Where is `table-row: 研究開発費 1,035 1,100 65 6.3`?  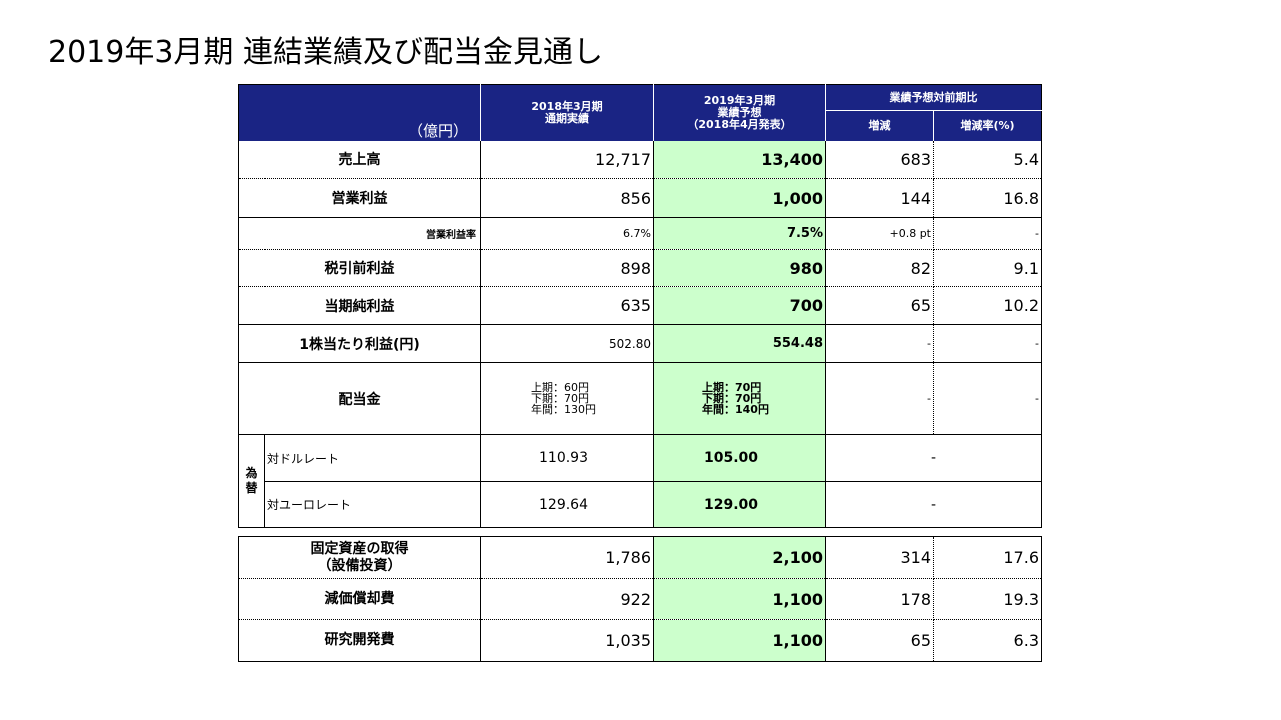 table-row: 研究開発費 1,035 1,100 65 6.3 is located at coordinates (640, 640).